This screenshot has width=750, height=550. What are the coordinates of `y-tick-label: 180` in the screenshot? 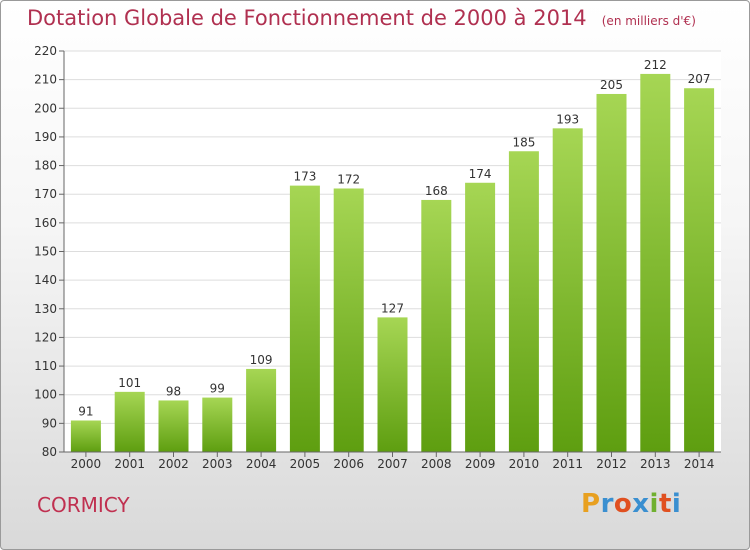 It's located at (45, 166).